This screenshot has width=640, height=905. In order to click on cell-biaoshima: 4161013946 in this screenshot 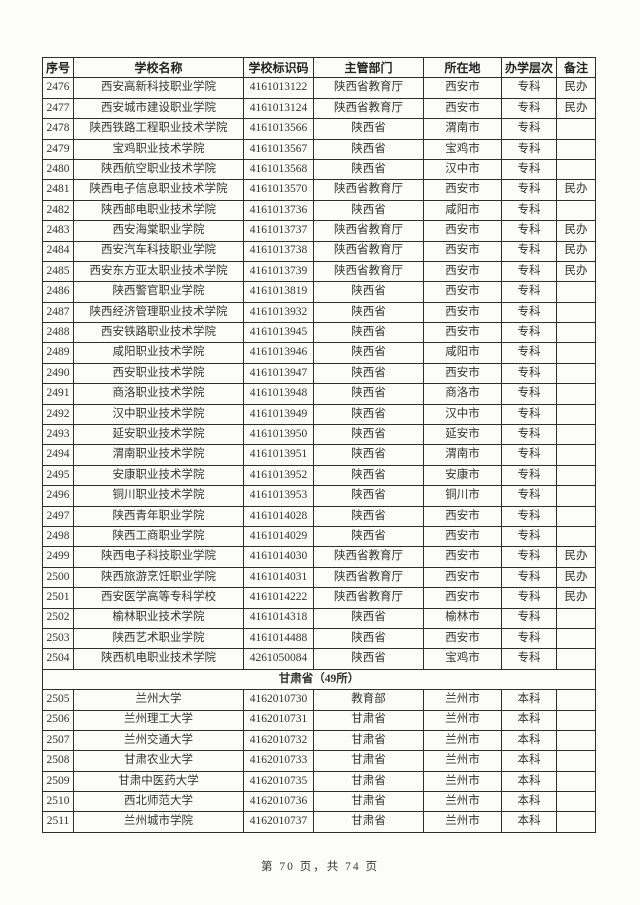, I will do `click(278, 353)`.